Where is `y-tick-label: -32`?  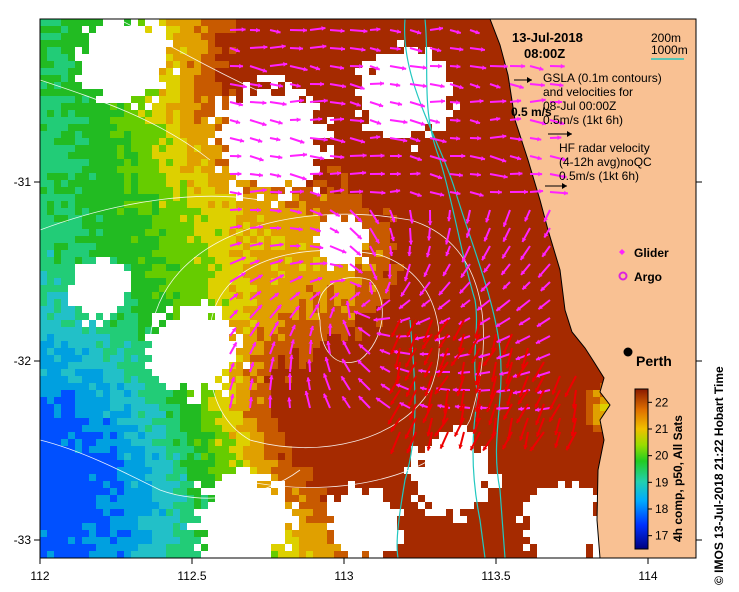
y-tick-label: -32 is located at coordinates (23, 361).